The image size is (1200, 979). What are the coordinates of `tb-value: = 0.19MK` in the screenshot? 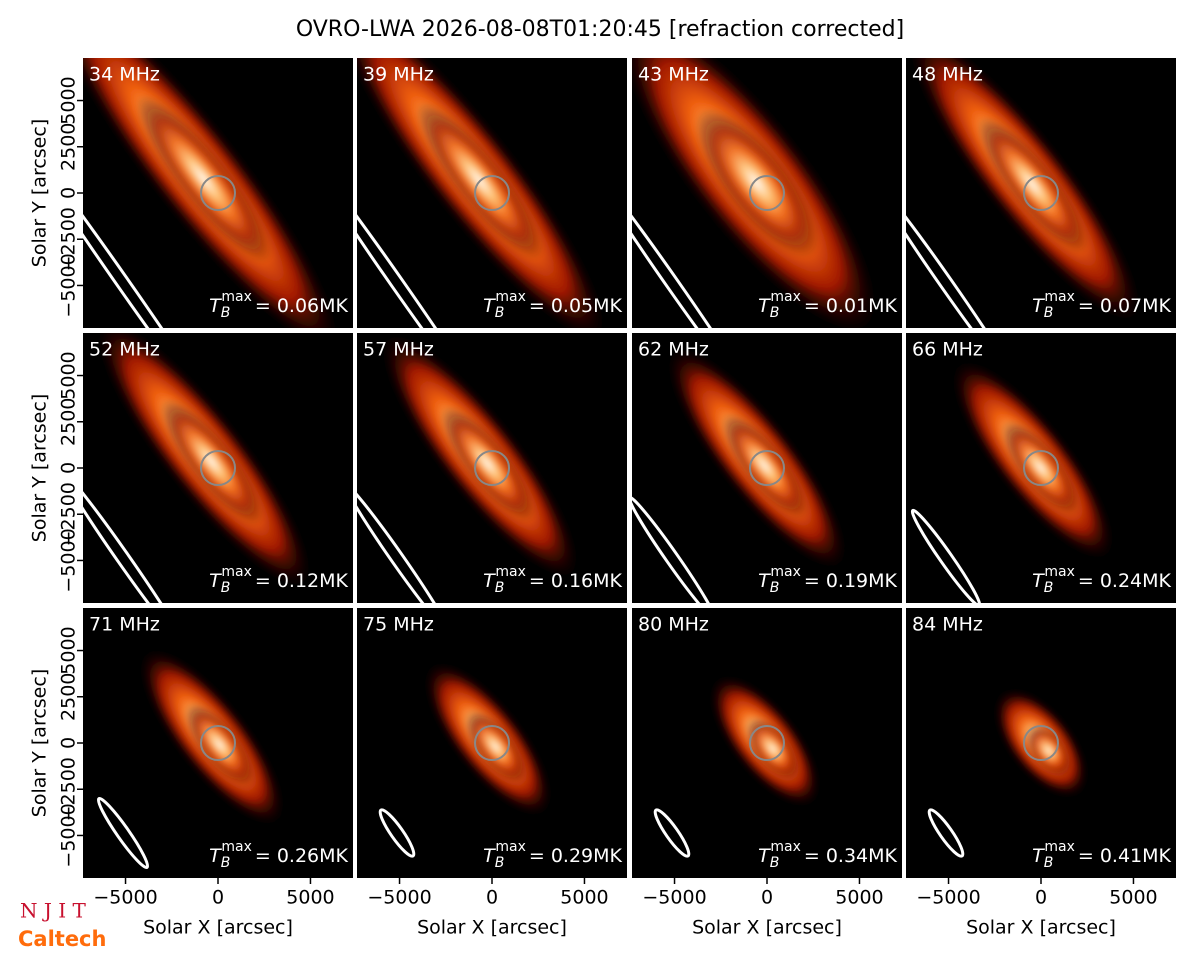 It's located at (851, 581).